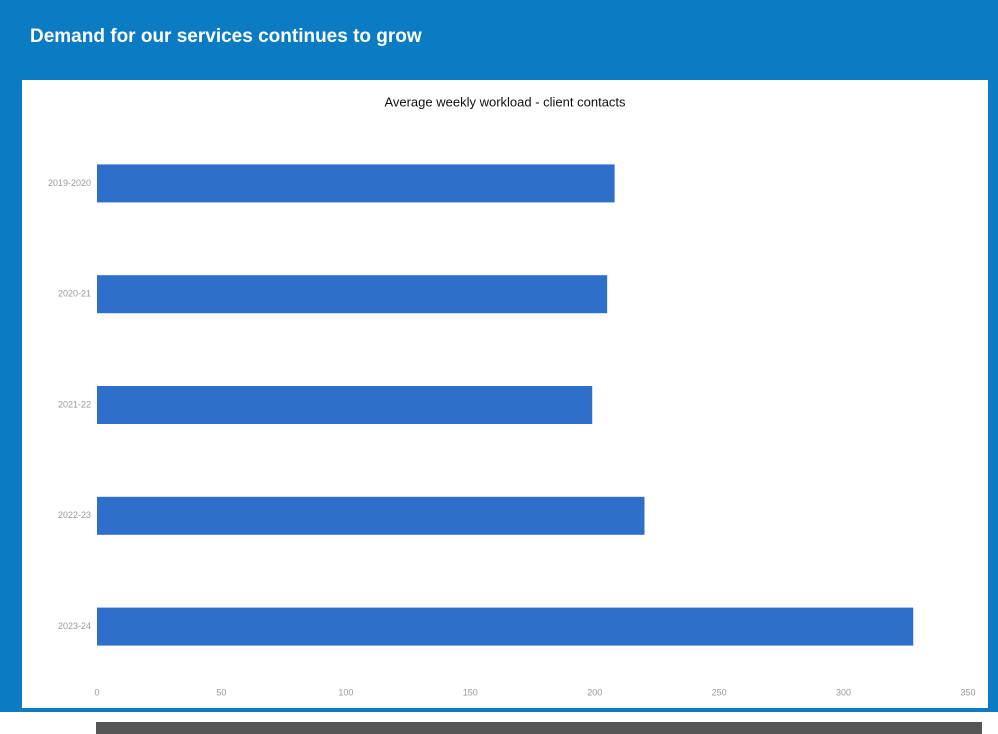 Image resolution: width=998 pixels, height=734 pixels. What do you see at coordinates (594, 692) in the screenshot?
I see `x-tick-label: 200` at bounding box center [594, 692].